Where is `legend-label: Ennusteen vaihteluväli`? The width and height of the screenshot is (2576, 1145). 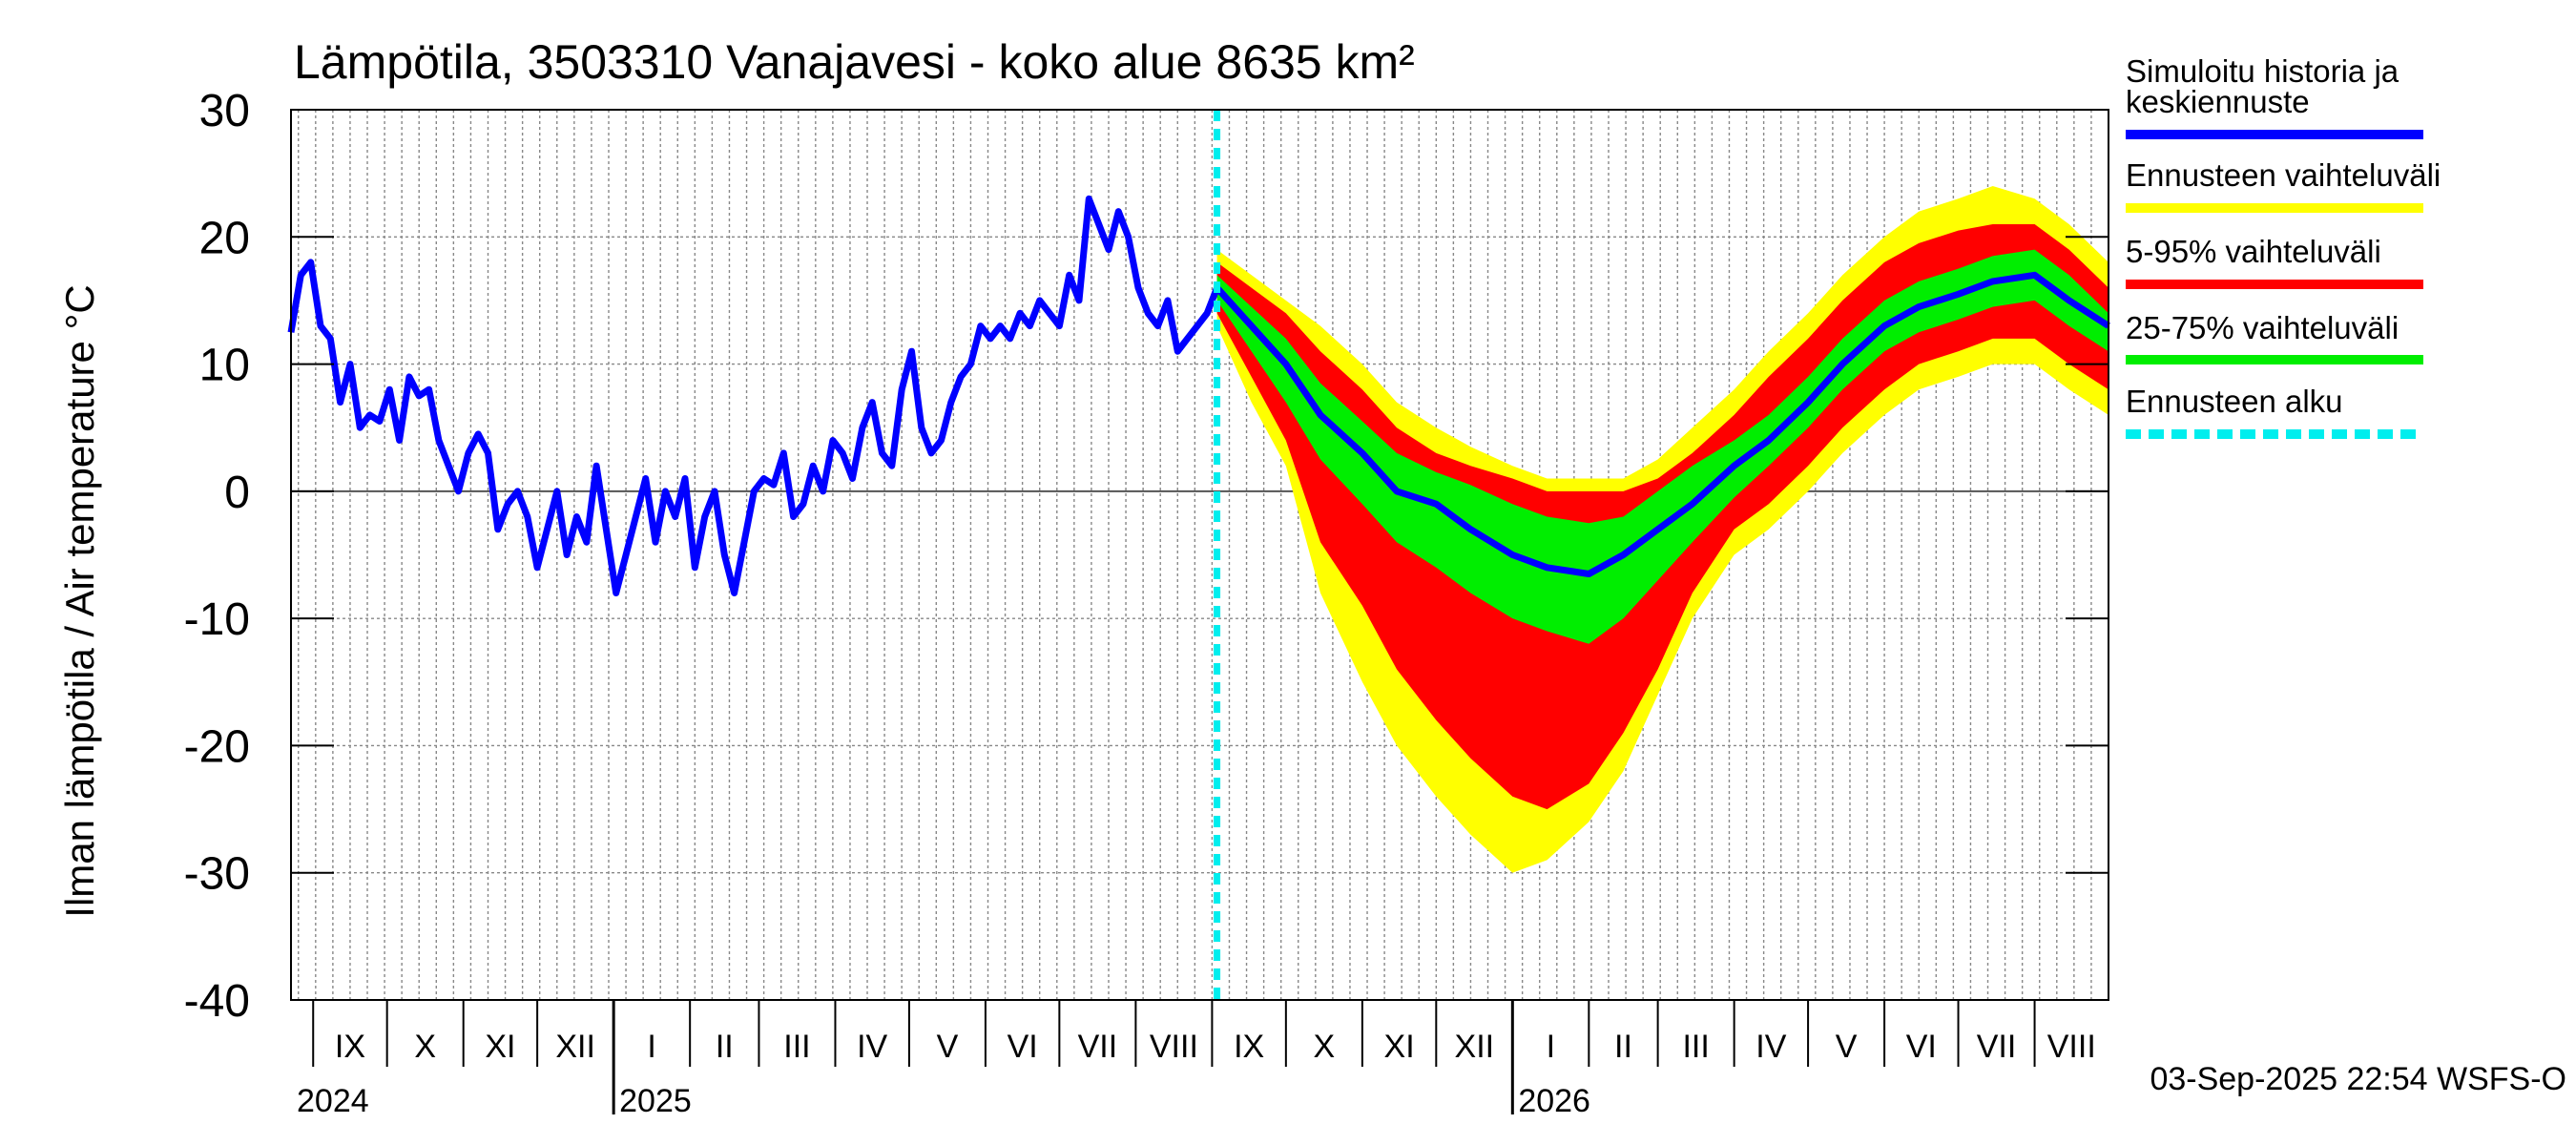
legend-label: Ennusteen vaihteluväli is located at coordinates (2283, 175).